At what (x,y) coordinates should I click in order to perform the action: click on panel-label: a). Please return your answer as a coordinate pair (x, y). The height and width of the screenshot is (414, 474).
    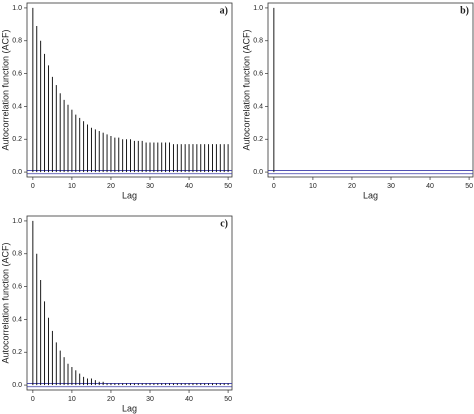
    Looking at the image, I should click on (224, 10).